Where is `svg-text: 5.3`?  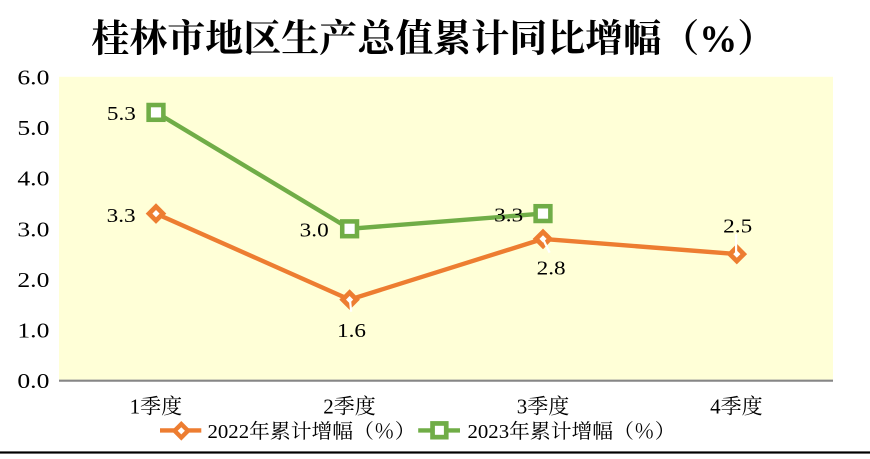
svg-text: 5.3 is located at coordinates (121, 114).